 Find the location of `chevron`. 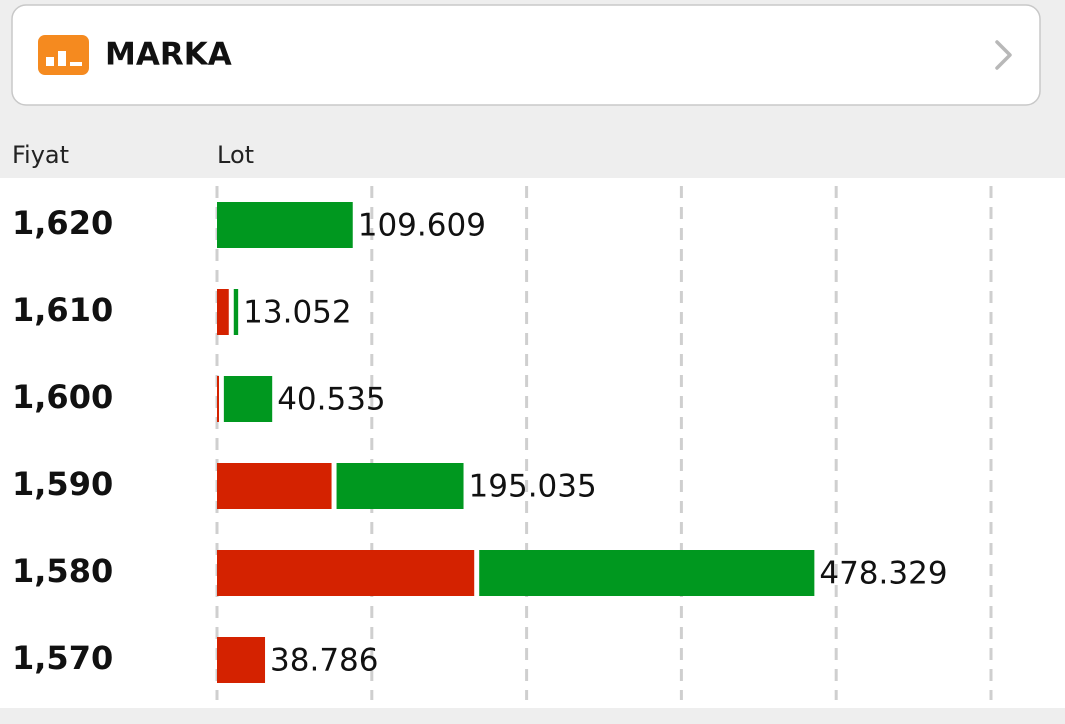

chevron is located at coordinates (1003, 55).